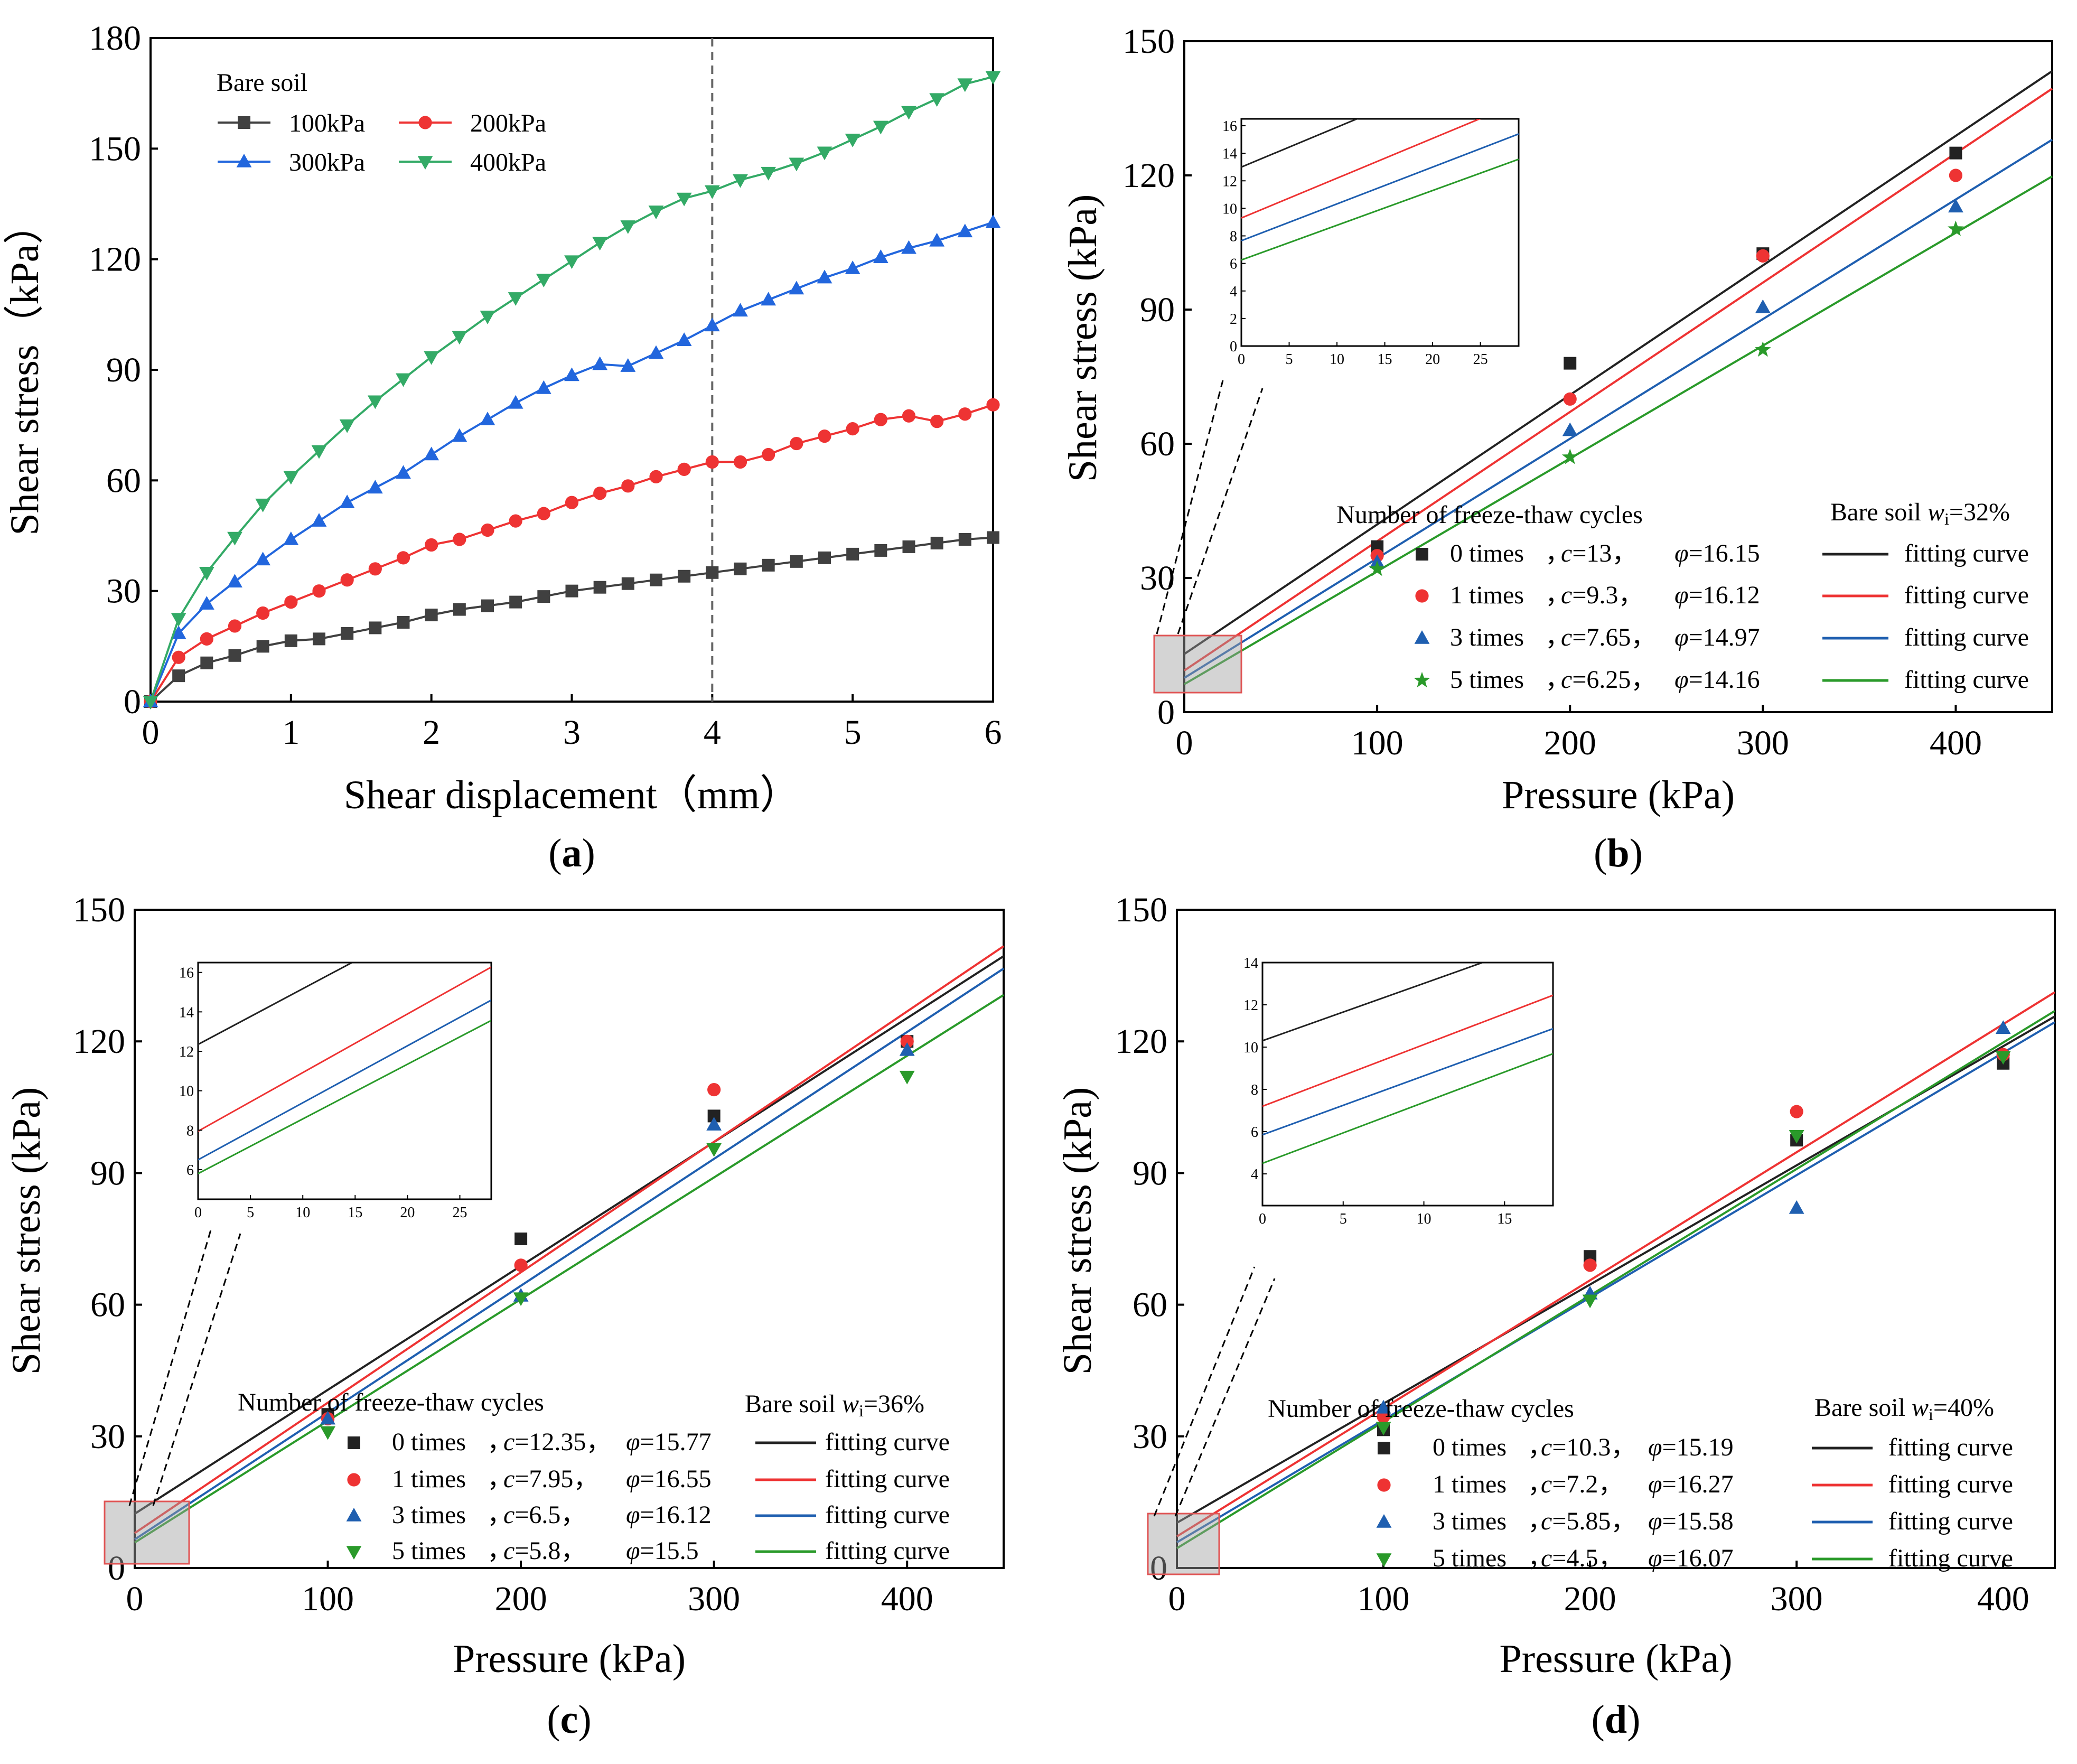  What do you see at coordinates (190, 1170) in the screenshot?
I see `inset-y-tick-label: 6` at bounding box center [190, 1170].